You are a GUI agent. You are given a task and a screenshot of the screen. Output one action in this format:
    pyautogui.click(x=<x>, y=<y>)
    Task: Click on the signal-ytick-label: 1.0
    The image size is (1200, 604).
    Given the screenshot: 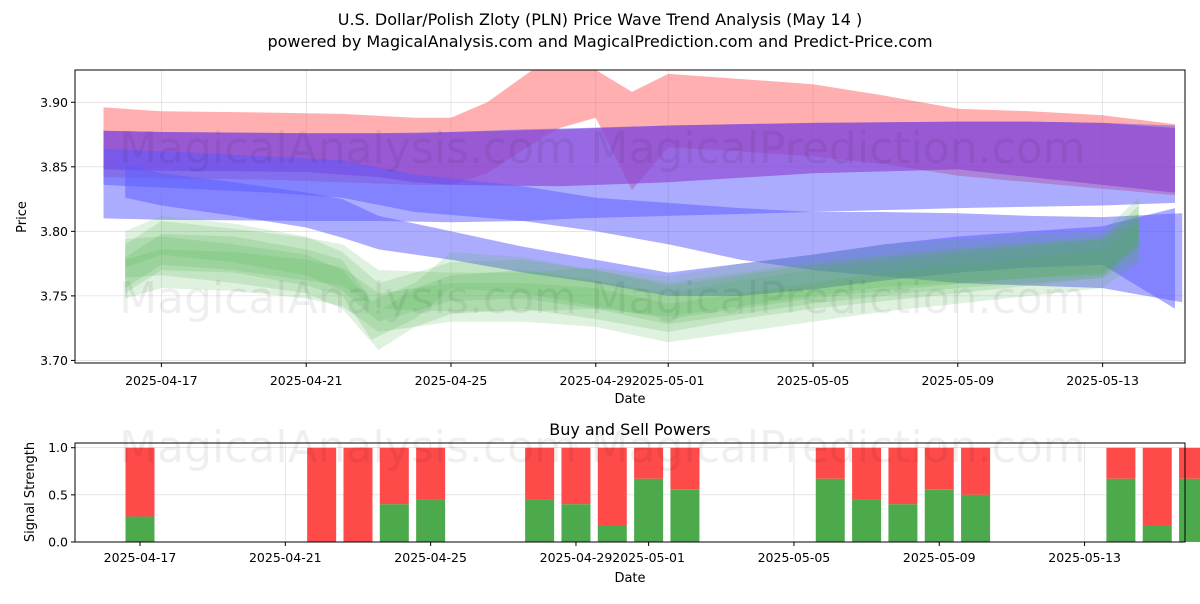 What is the action you would take?
    pyautogui.click(x=58, y=447)
    